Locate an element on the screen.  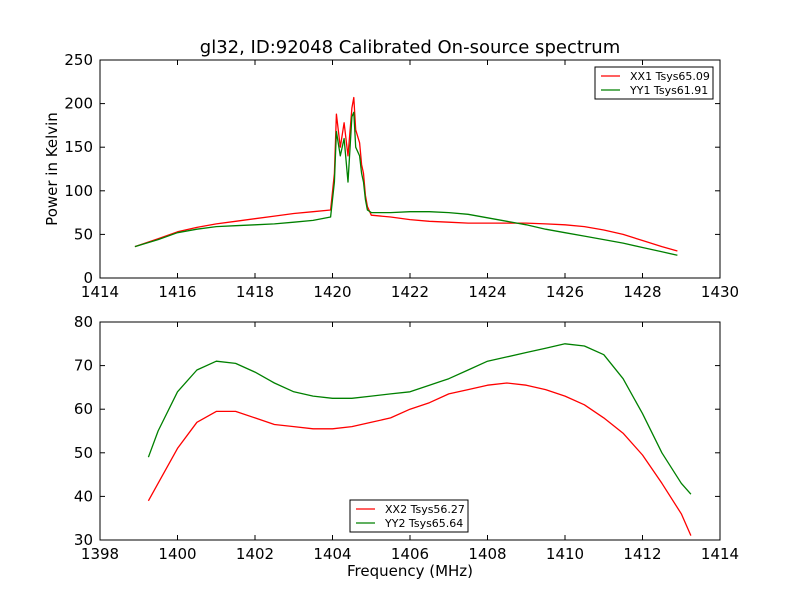
y-tick-label: 80 is located at coordinates (83, 322).